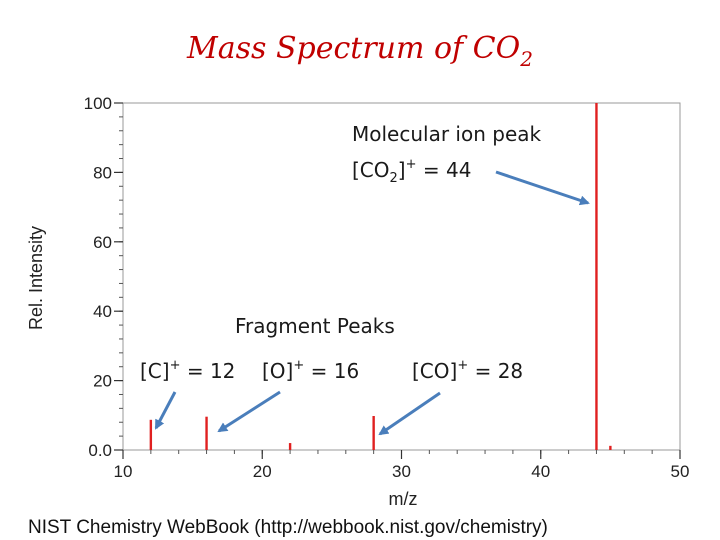  I want to click on y-axis-label: Rel. Intensity, so click(36, 278).